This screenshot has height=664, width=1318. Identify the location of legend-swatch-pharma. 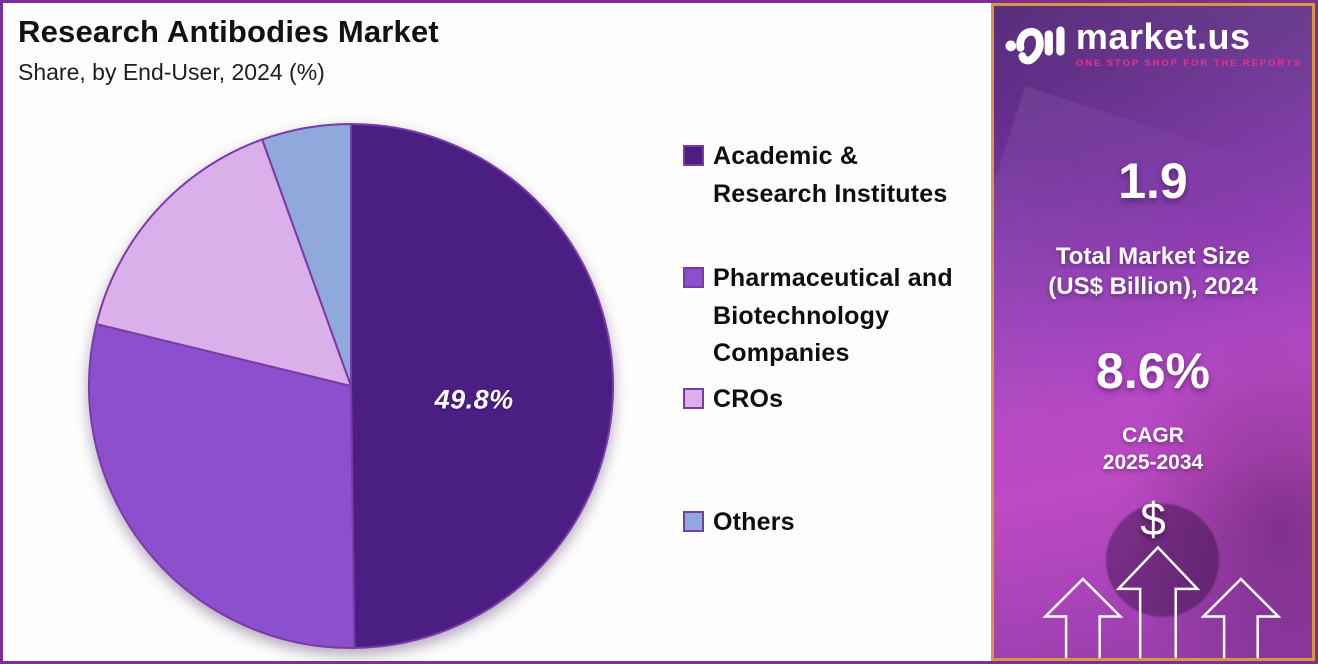
(693, 277).